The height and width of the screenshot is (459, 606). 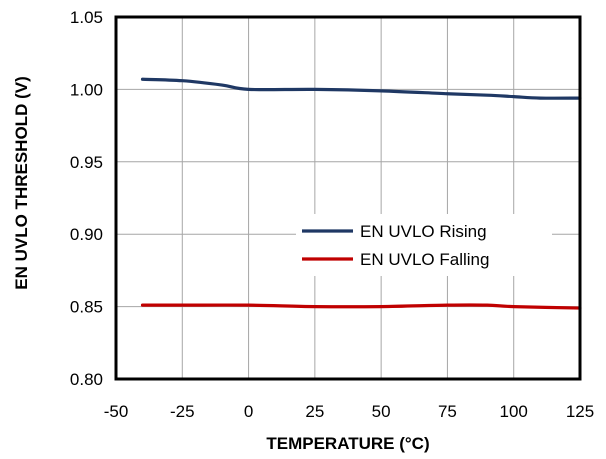 I want to click on x-tick-label: 75, so click(x=447, y=411).